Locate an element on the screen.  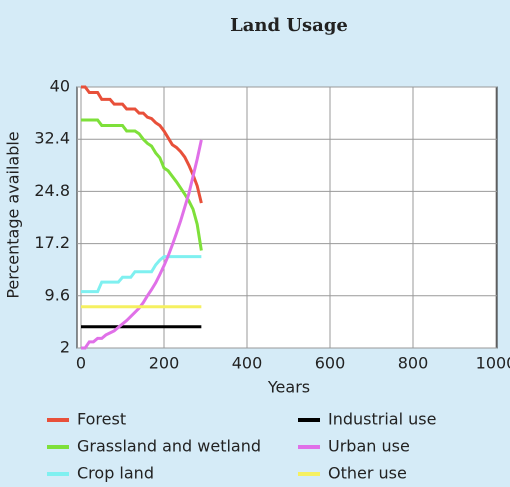
legend-label: Grassland and wetland is located at coordinates (169, 446).